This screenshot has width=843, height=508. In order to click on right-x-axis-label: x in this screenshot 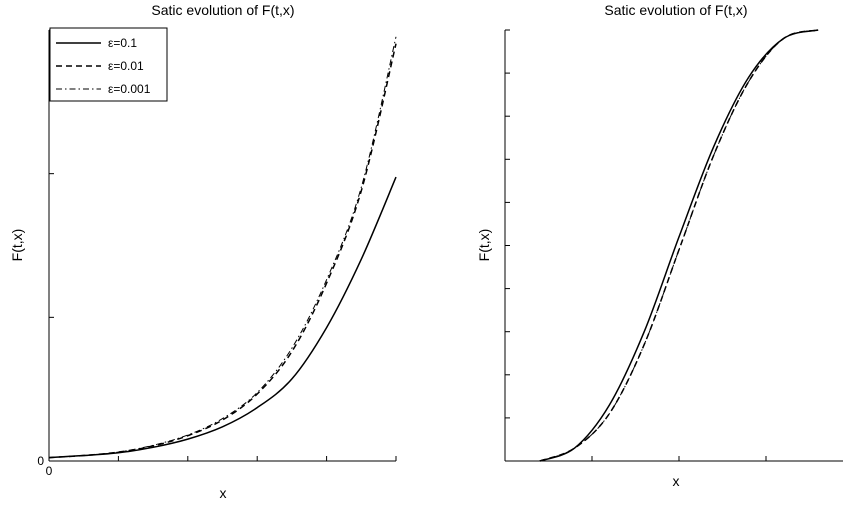, I will do `click(676, 481)`.